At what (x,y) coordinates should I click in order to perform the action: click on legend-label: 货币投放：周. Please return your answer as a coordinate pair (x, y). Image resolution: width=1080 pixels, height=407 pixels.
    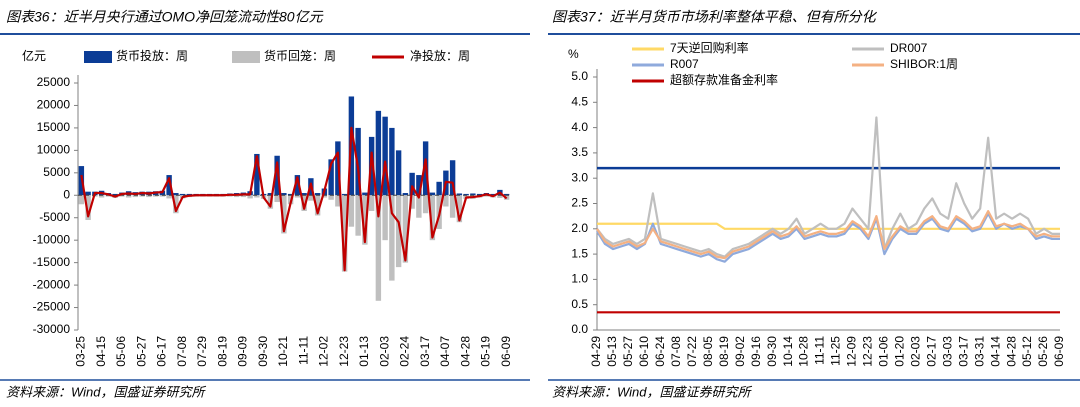
    Looking at the image, I should click on (152, 55).